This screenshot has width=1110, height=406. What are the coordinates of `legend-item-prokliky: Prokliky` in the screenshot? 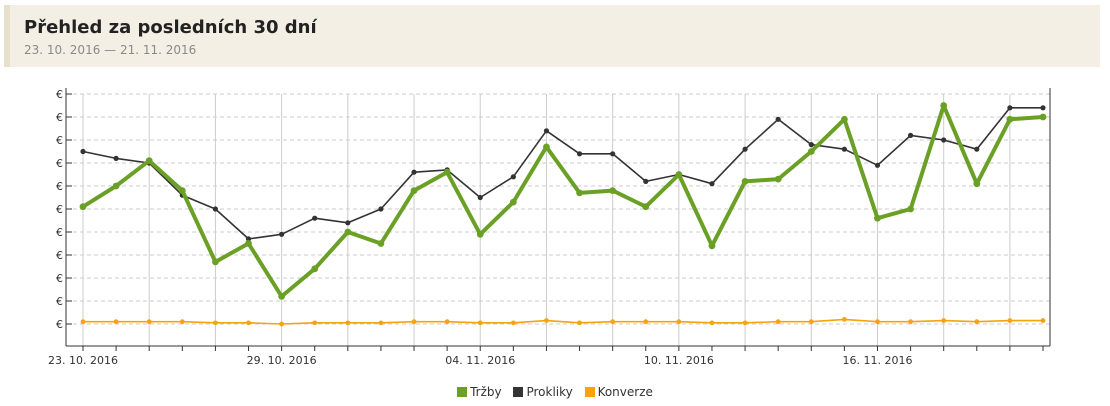 It's located at (543, 392).